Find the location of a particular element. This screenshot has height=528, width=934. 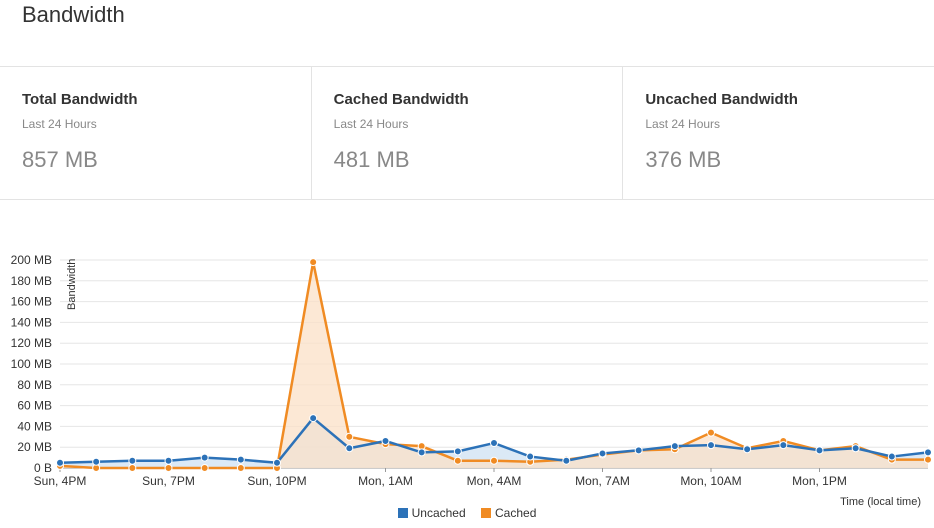

x-tick-label: Mon, 4AM is located at coordinates (494, 481).